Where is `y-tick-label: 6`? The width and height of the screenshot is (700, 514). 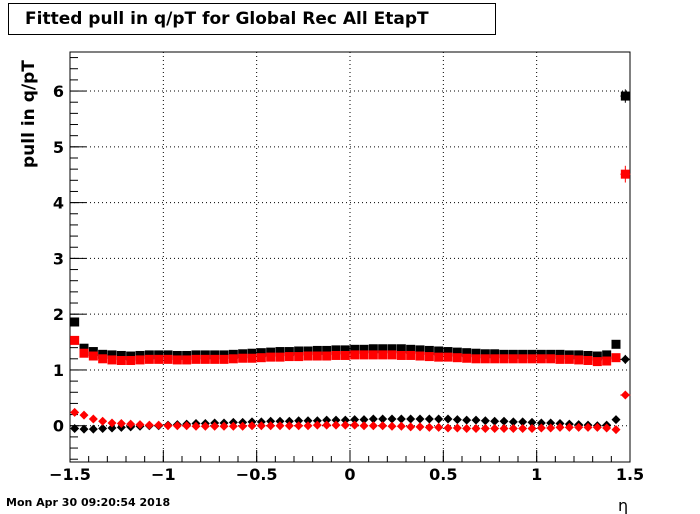
y-tick-label: 6 is located at coordinates (58, 91).